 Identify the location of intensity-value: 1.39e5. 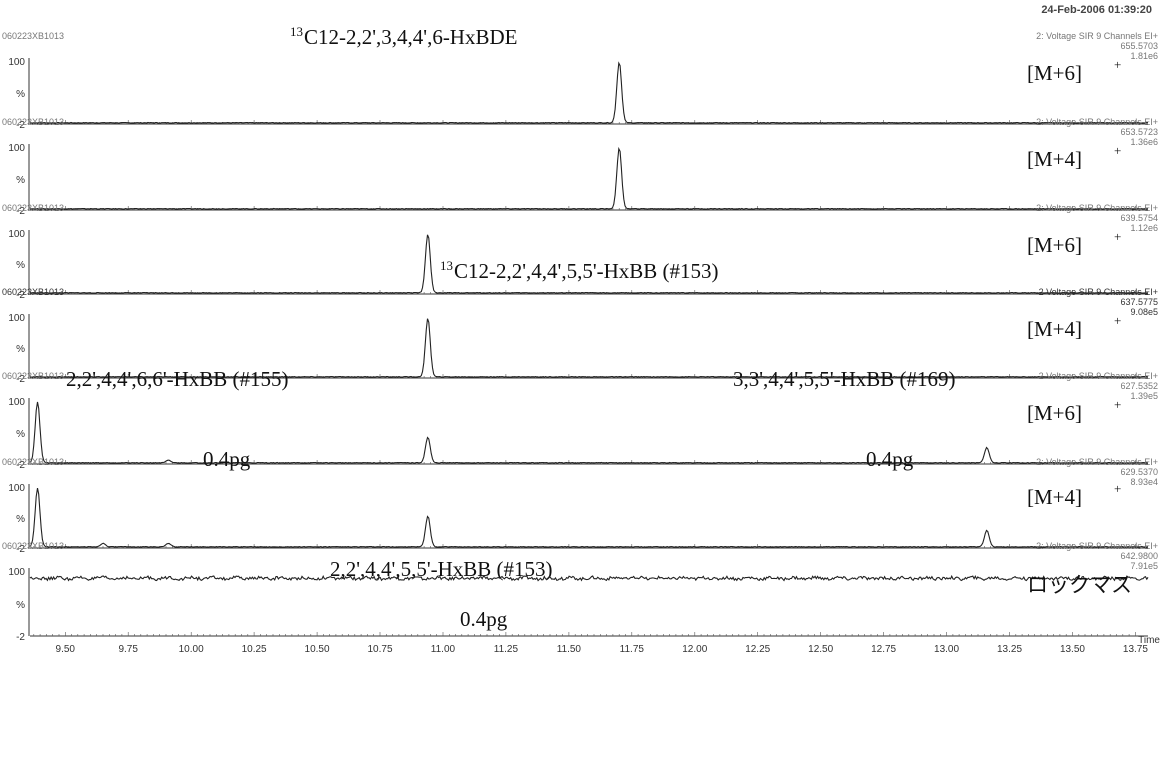
(1144, 396).